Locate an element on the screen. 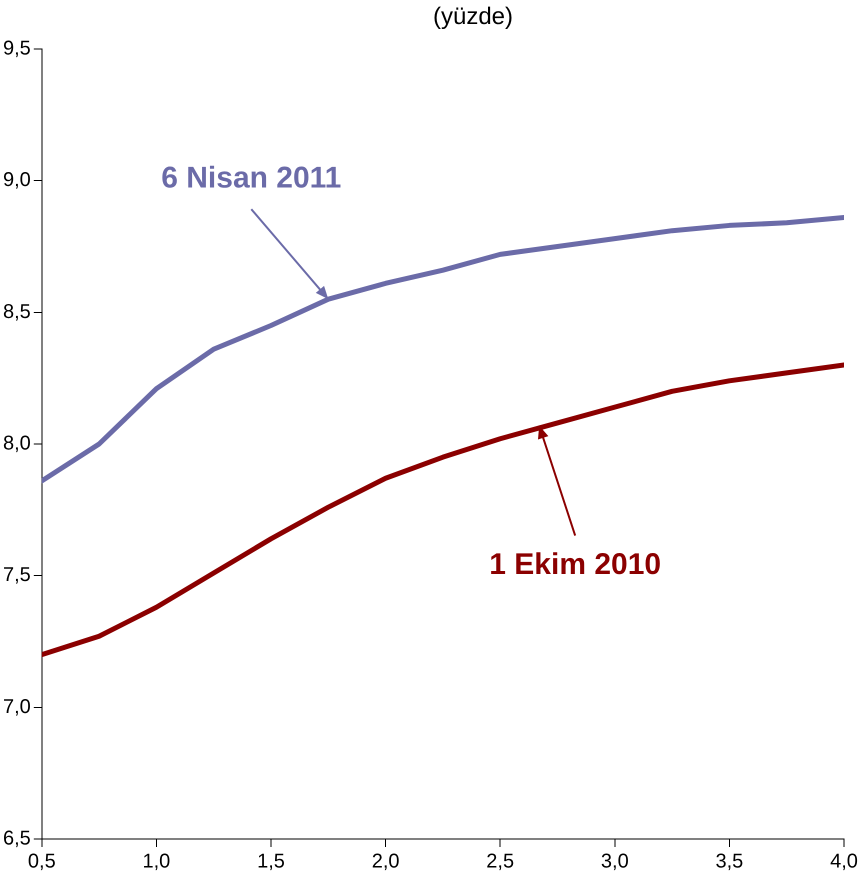  x-tick-label: 1,5 is located at coordinates (271, 861).